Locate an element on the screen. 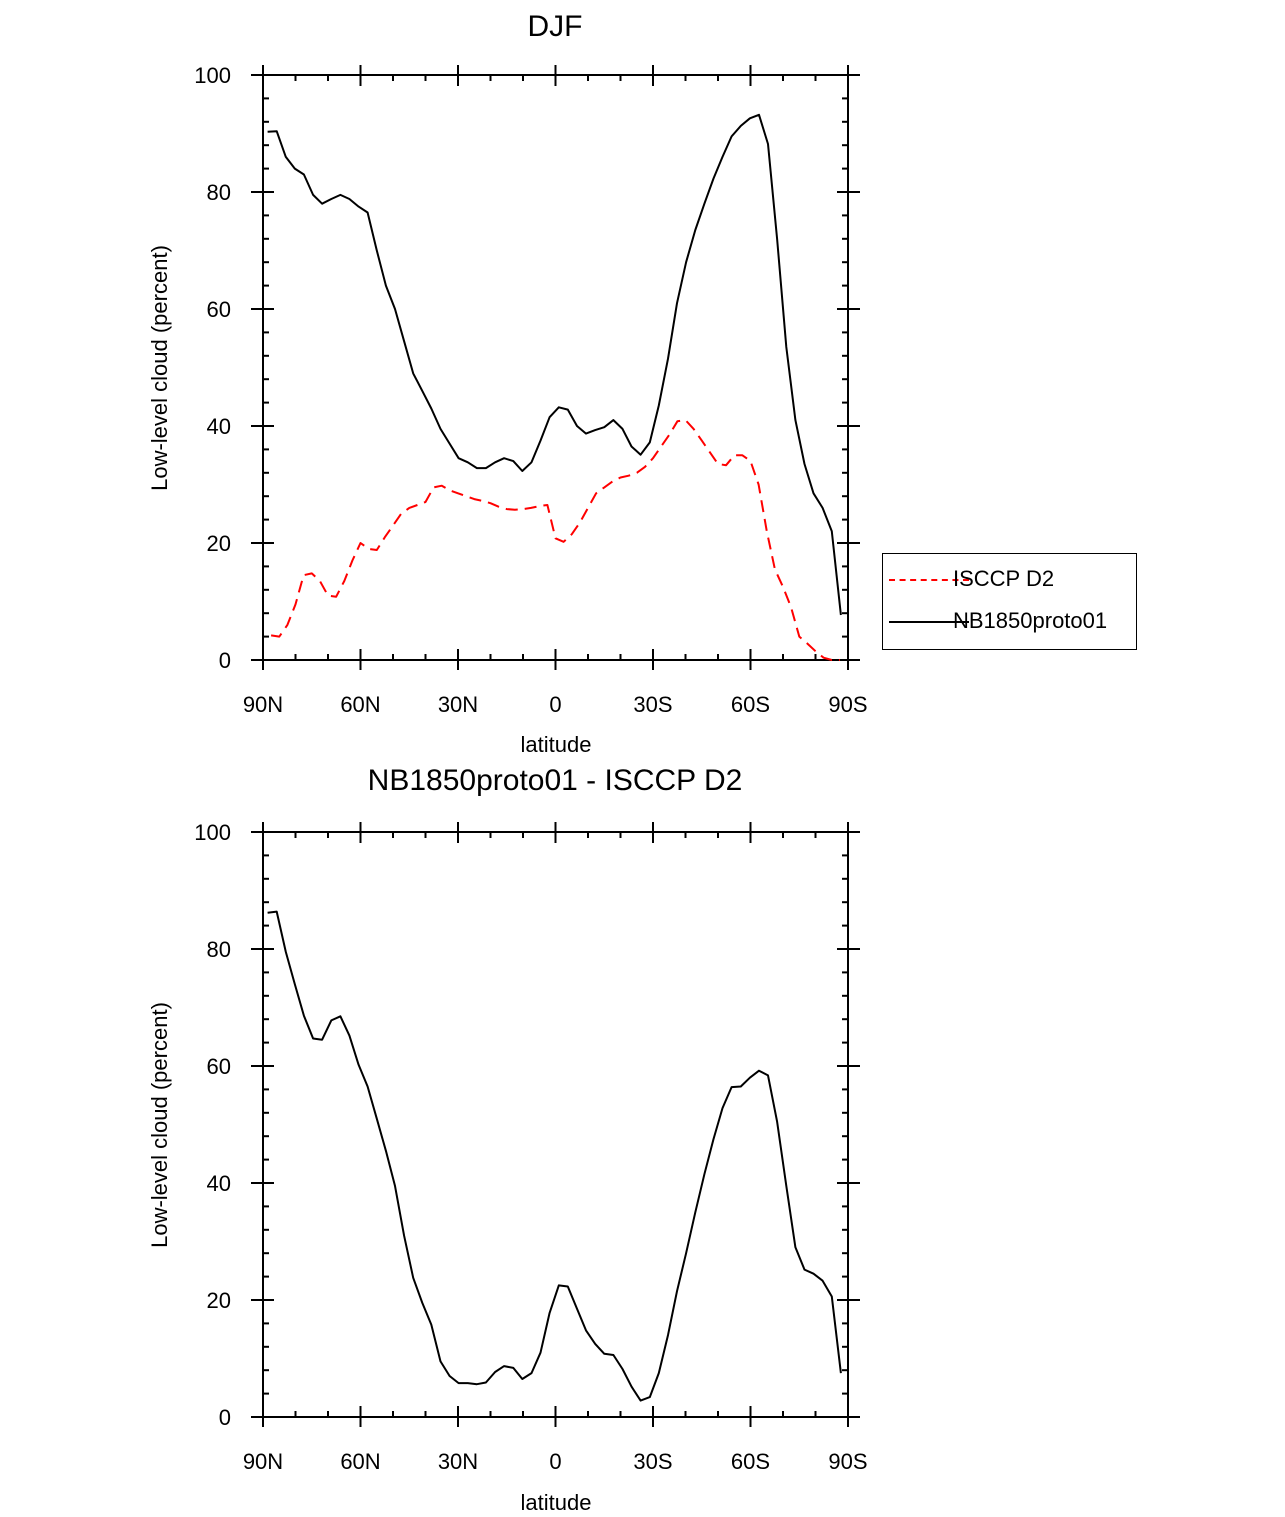  series-line-nb1850proto01 is located at coordinates (554, 364).